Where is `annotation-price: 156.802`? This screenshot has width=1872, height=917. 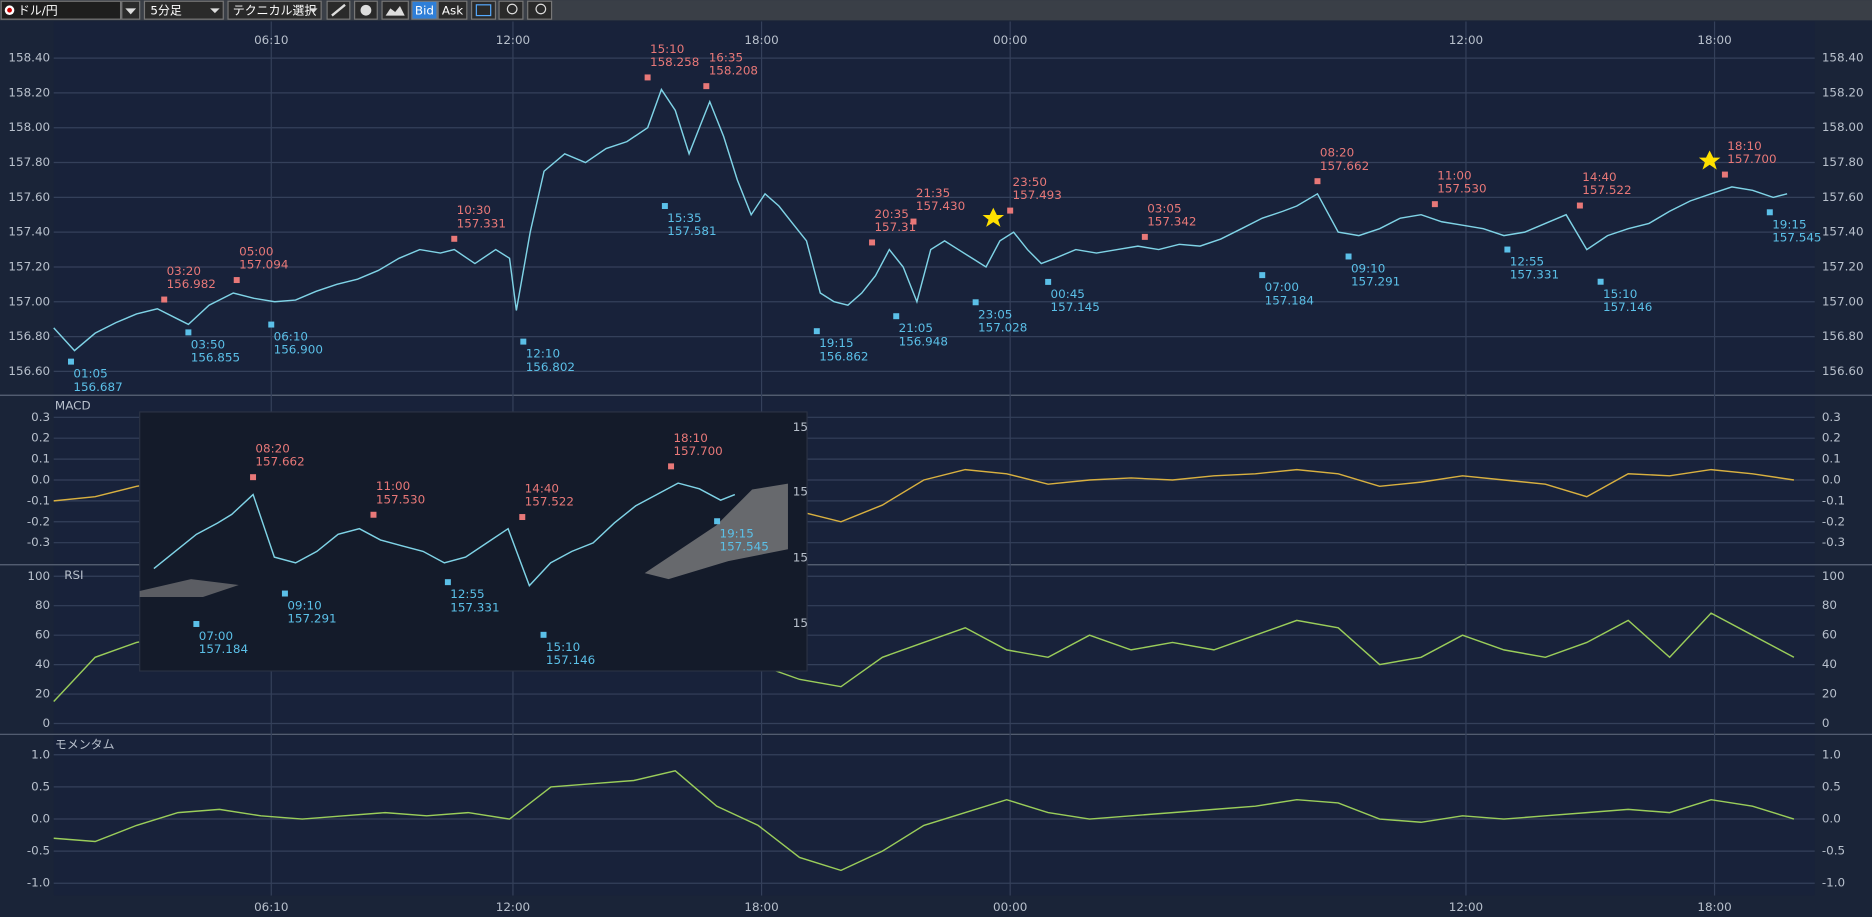
annotation-price: 156.802 is located at coordinates (550, 367).